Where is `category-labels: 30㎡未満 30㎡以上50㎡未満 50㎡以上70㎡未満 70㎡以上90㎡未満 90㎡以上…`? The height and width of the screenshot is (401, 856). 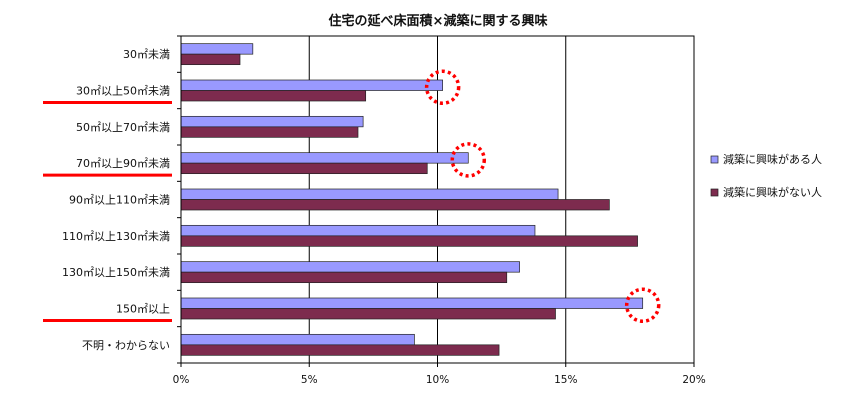
category-labels: 30㎡未満 30㎡以上50㎡未満 50㎡以上70㎡未満 70㎡以上90㎡未満 90㎡以上… is located at coordinates (107, 200).